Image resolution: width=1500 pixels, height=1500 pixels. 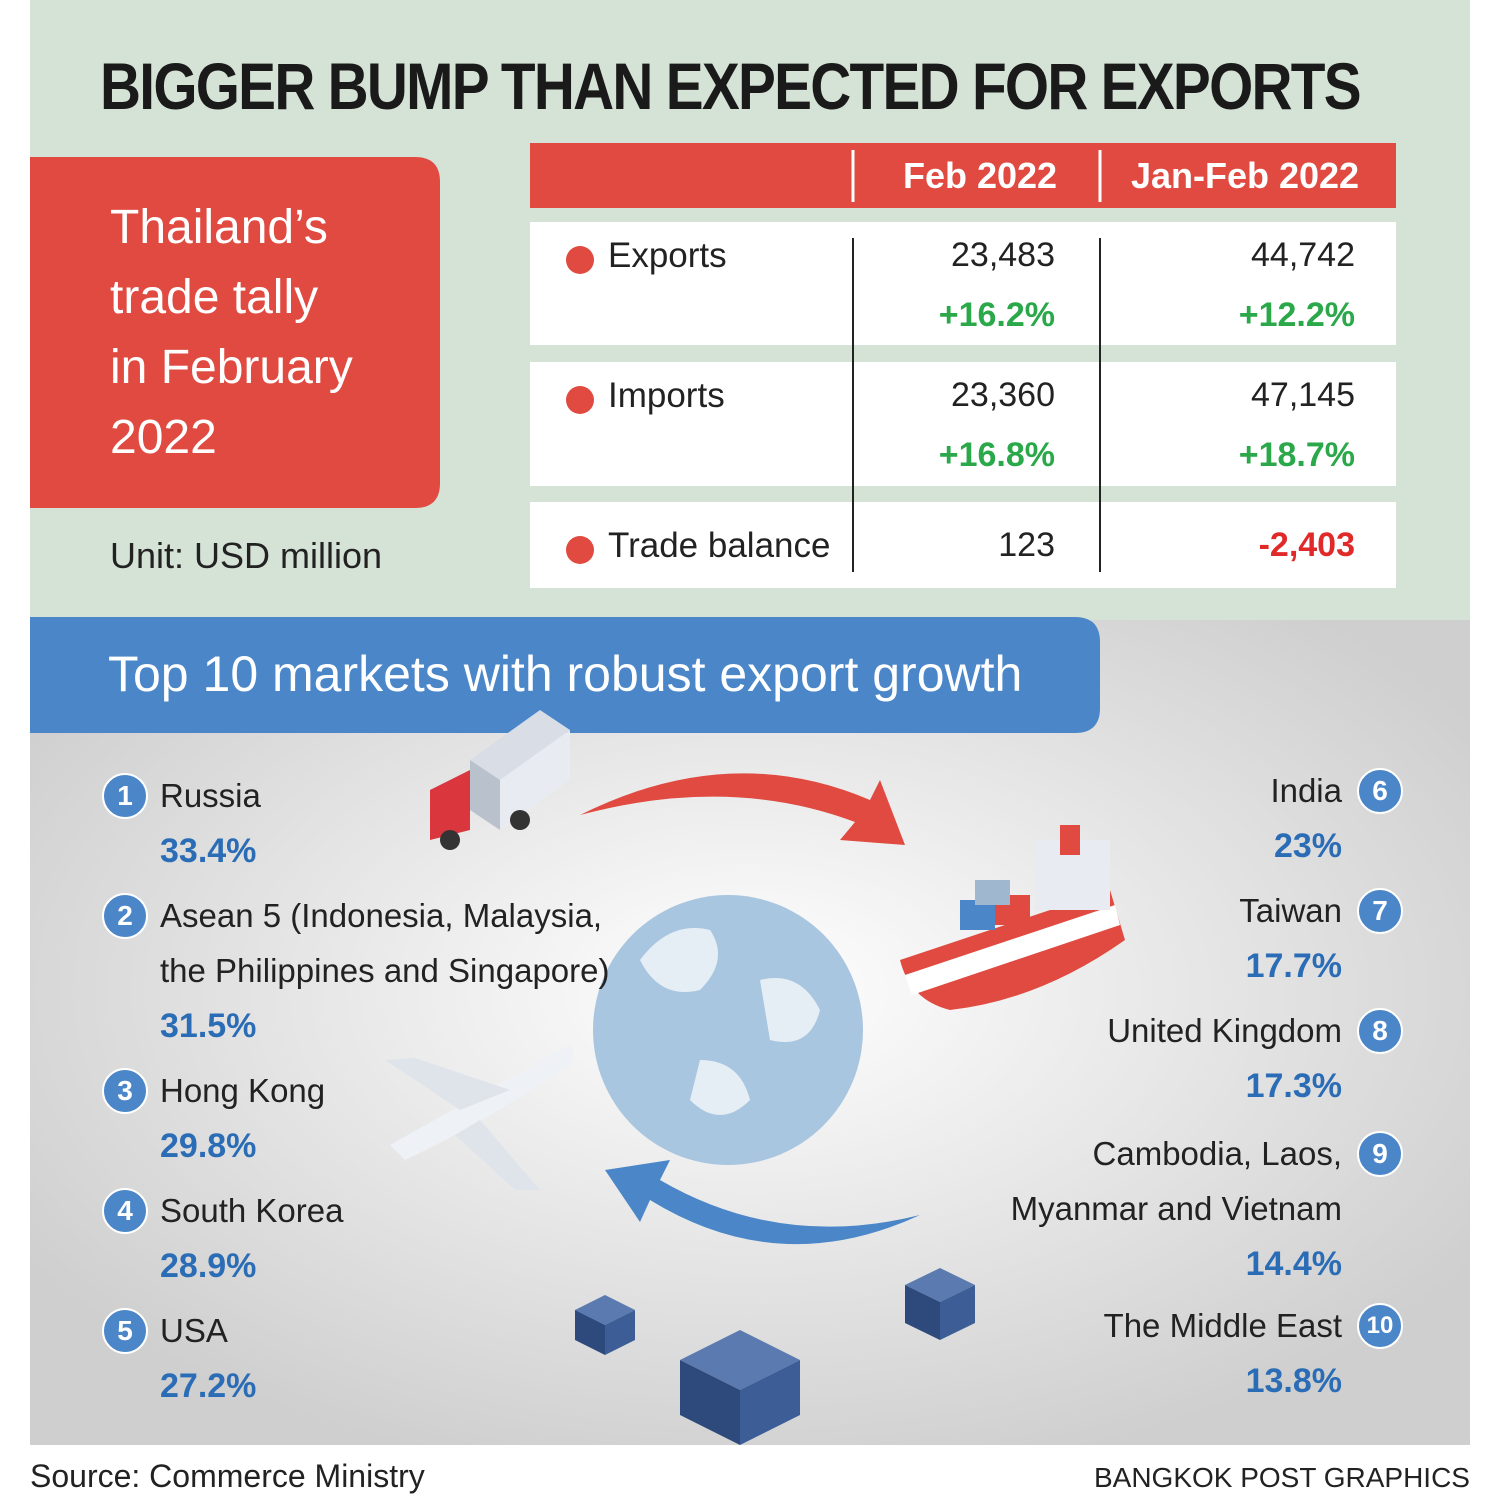 What do you see at coordinates (1290, 910) in the screenshot?
I see `market-name: Taiwan` at bounding box center [1290, 910].